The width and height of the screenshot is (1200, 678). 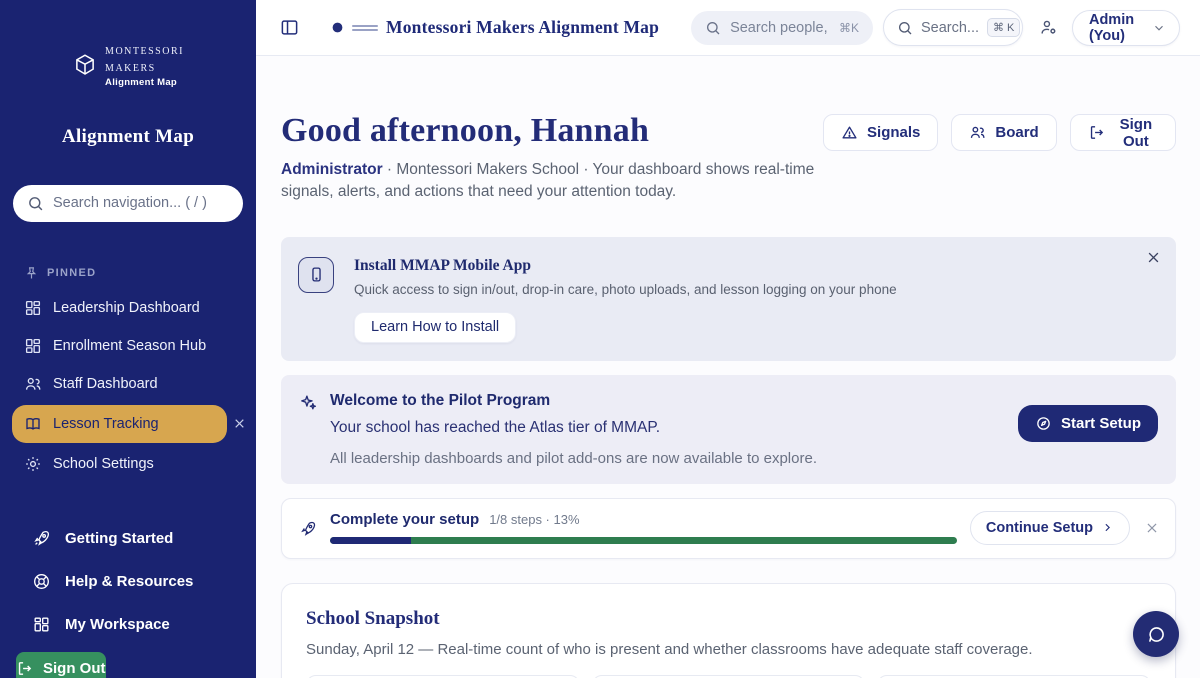 I want to click on top-header: Montessori Makers Alignment Map ⌘K ⌘ K, so click(x=728, y=28).